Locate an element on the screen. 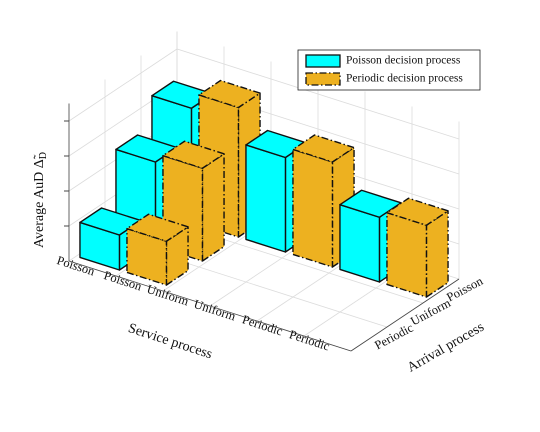  legend-label: Periodic decision process is located at coordinates (404, 79).